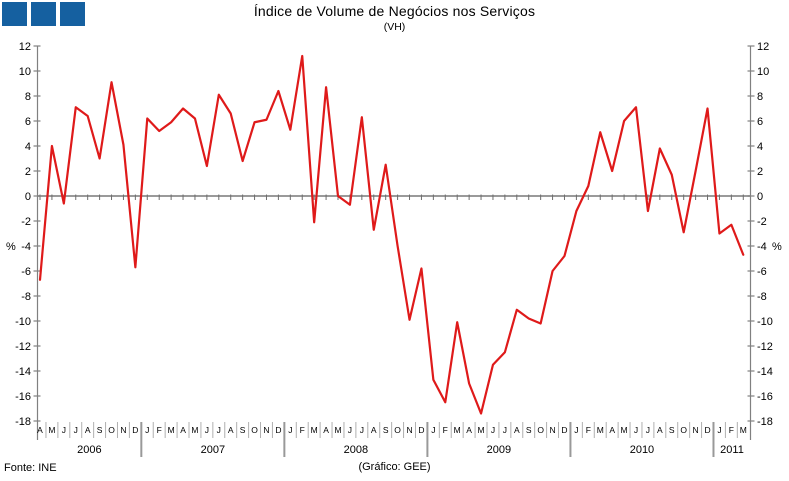 Image resolution: width=789 pixels, height=481 pixels. Describe the element at coordinates (23, 347) in the screenshot. I see `y-tick-label-left: -12` at that location.